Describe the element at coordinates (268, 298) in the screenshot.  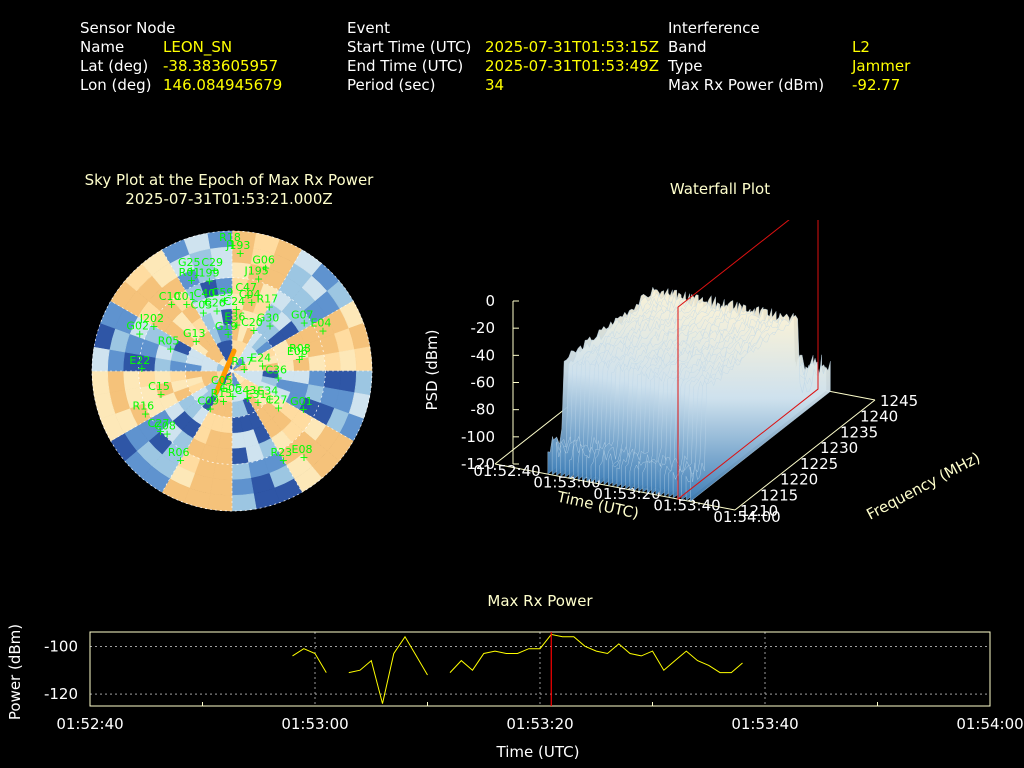
I see `satellite-label: R17` at that location.